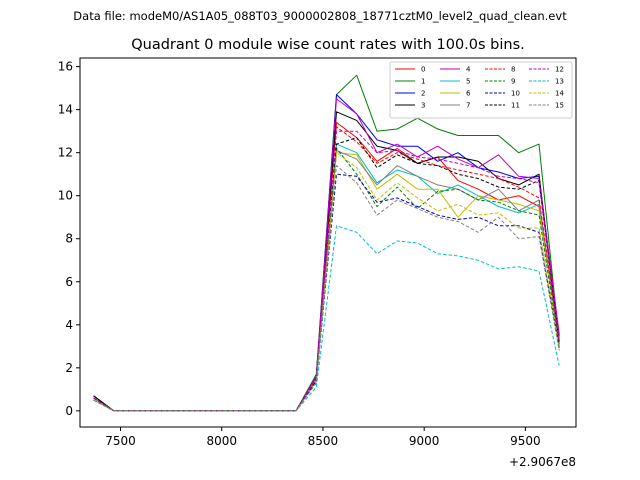 The height and width of the screenshot is (480, 640). Describe the element at coordinates (69, 368) in the screenshot. I see `y-tick-label: 2` at that location.